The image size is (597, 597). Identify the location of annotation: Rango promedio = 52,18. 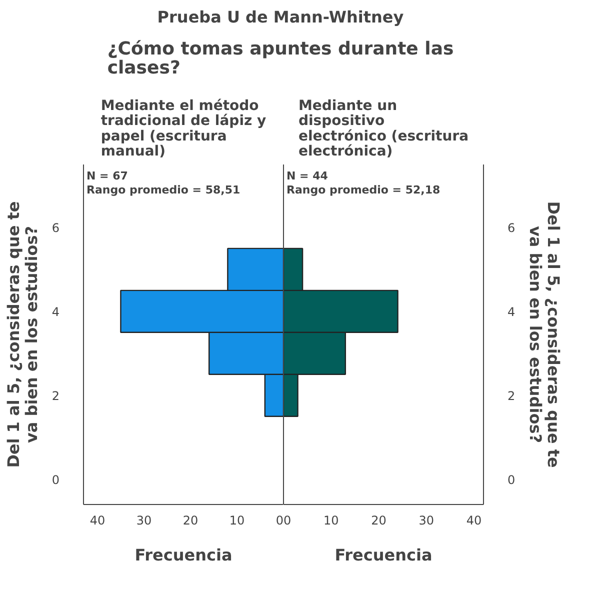
(363, 190).